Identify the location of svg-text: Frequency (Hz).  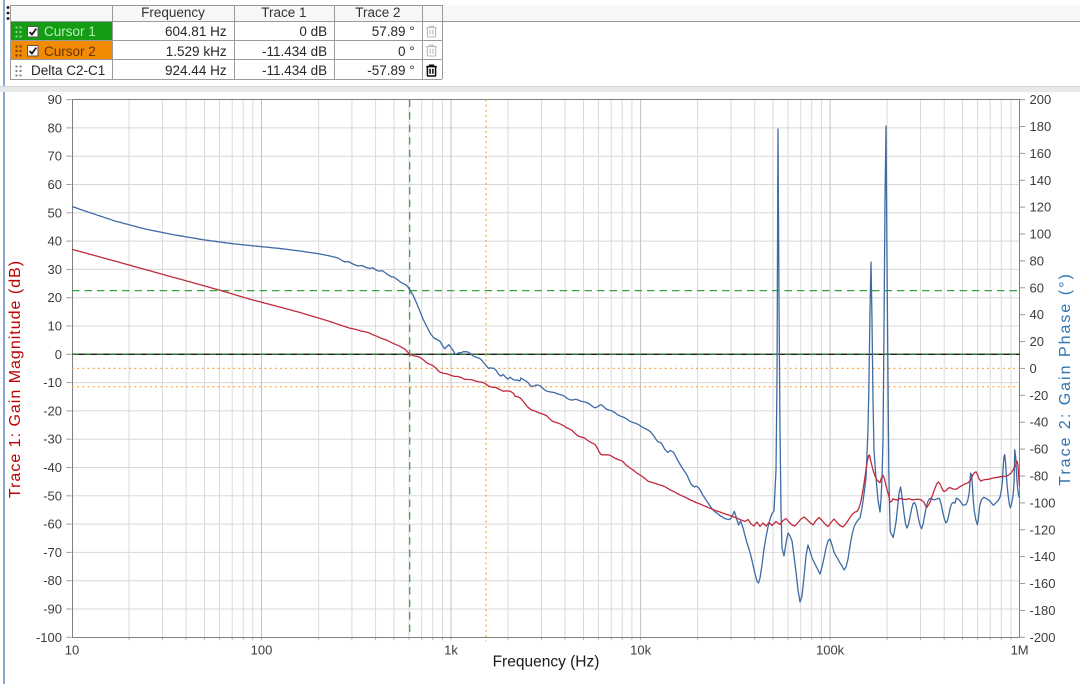
(546, 662).